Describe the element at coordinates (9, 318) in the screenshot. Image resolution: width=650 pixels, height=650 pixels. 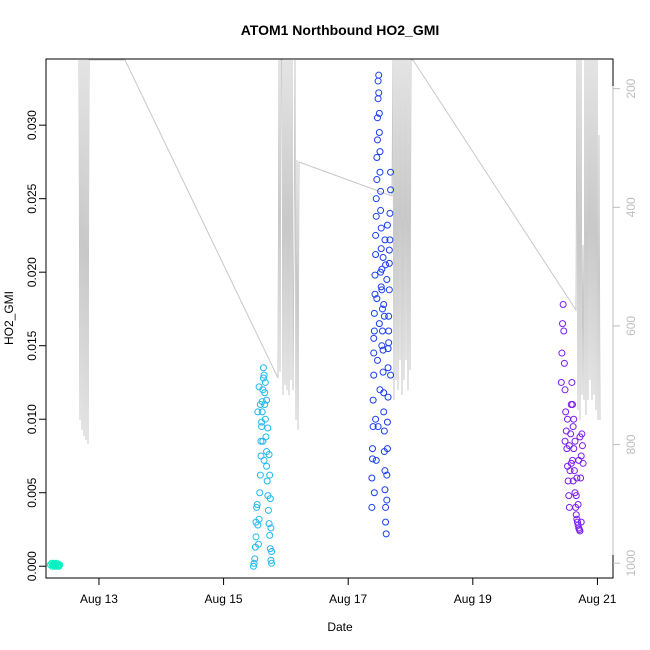
I see `y-axis-title: HO2_GMI` at that location.